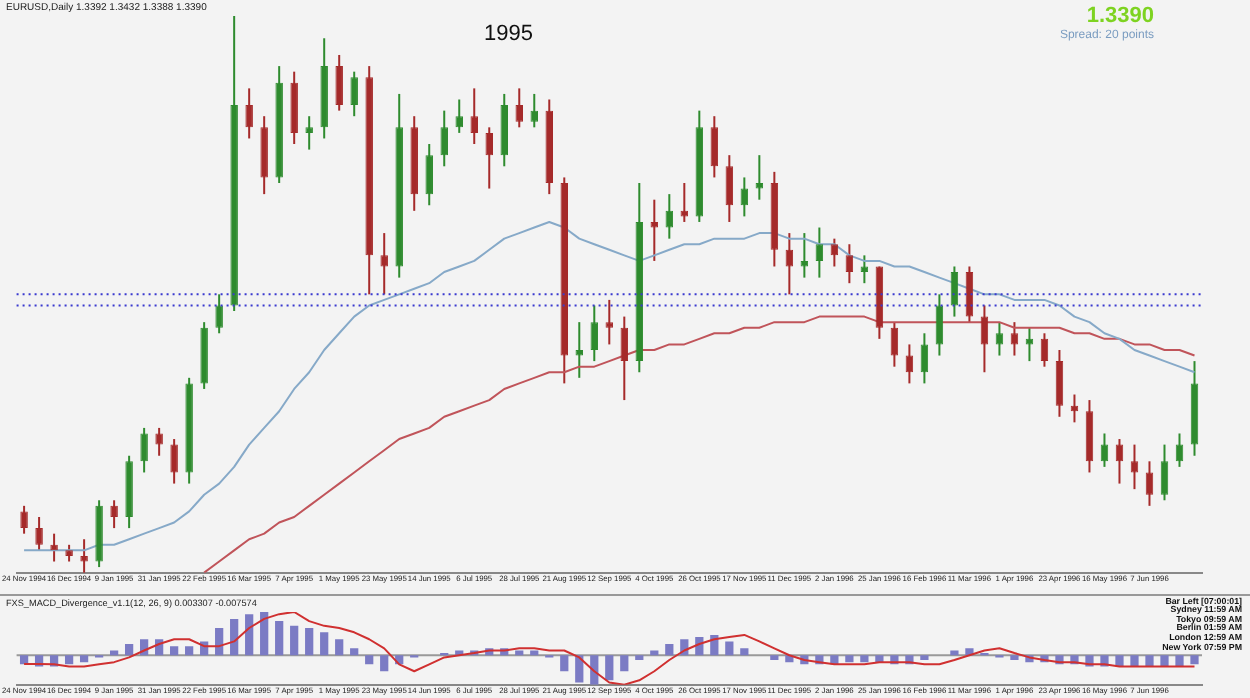  Describe the element at coordinates (1120, 16) in the screenshot. I see `annotation: 1.3390` at that location.